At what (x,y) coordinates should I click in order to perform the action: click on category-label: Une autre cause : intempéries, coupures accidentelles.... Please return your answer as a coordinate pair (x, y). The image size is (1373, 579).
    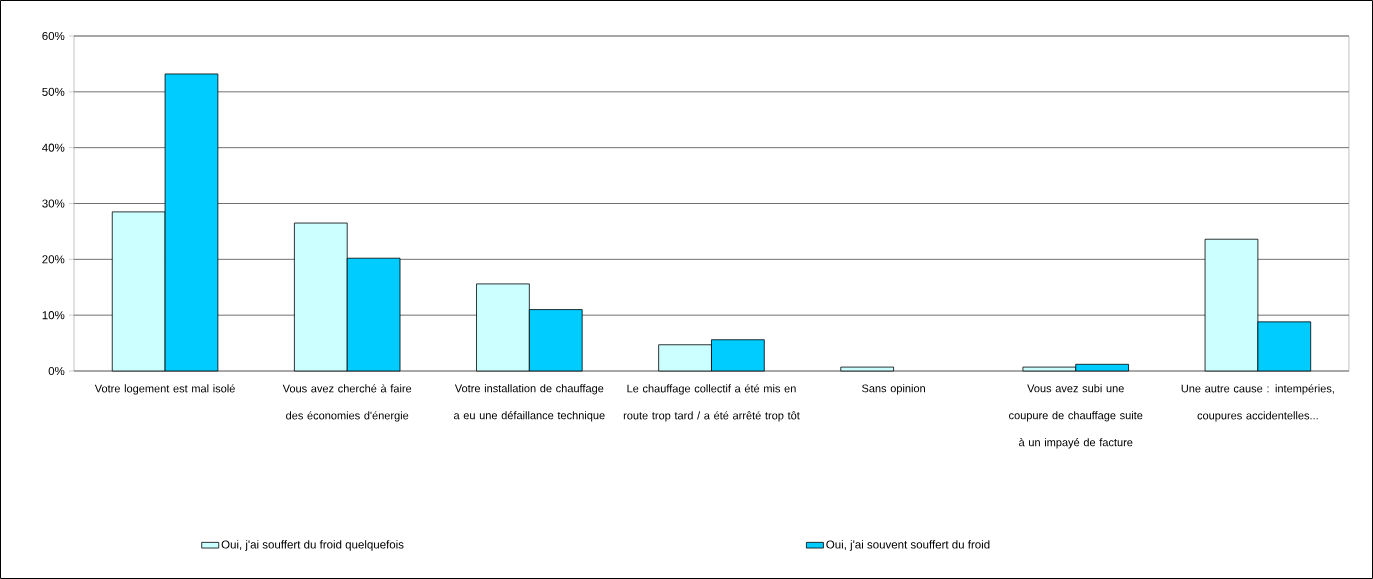
    Looking at the image, I should click on (1257, 403).